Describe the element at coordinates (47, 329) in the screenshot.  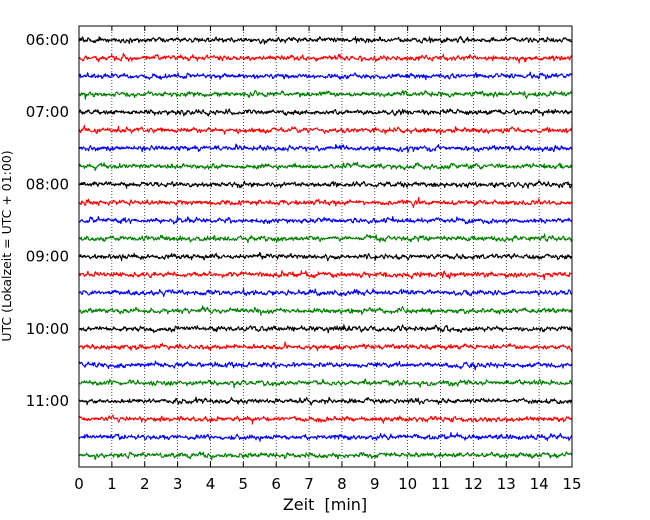
I see `y-tick-label: 10:00` at that location.